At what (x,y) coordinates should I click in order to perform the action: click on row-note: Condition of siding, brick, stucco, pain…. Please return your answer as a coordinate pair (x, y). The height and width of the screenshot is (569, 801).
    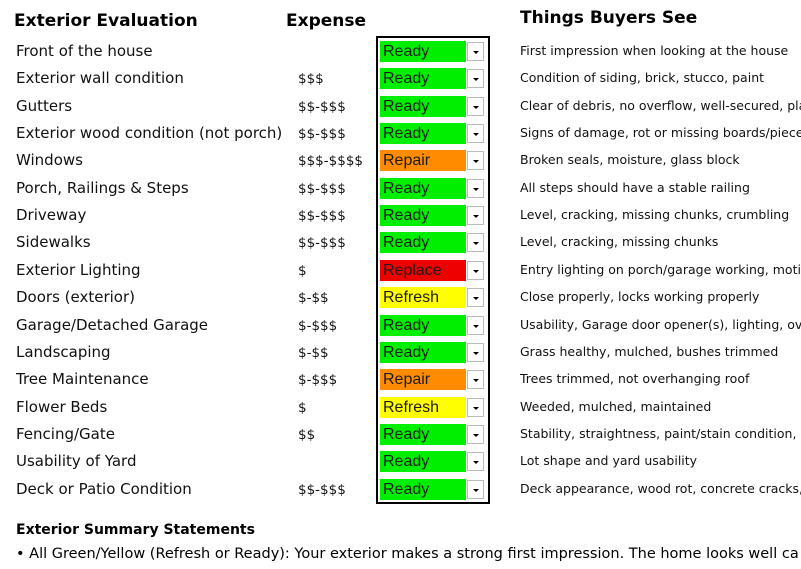
    Looking at the image, I should click on (642, 78).